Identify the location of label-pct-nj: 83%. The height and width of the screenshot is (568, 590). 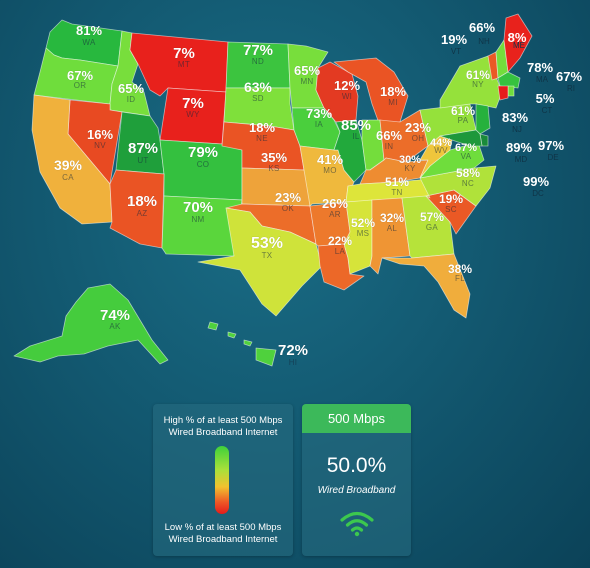
(515, 117).